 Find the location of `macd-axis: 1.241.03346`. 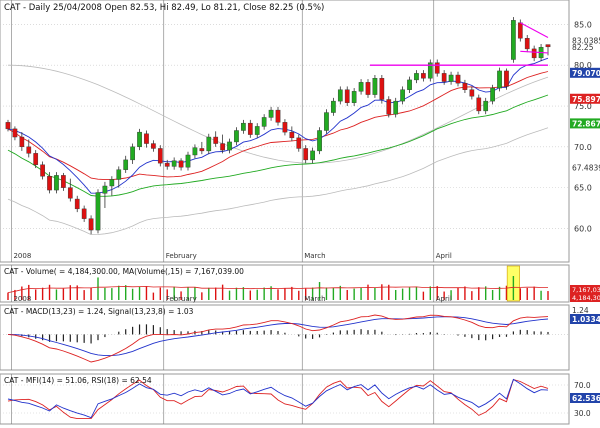

macd-axis: 1.241.03346 is located at coordinates (585, 315).